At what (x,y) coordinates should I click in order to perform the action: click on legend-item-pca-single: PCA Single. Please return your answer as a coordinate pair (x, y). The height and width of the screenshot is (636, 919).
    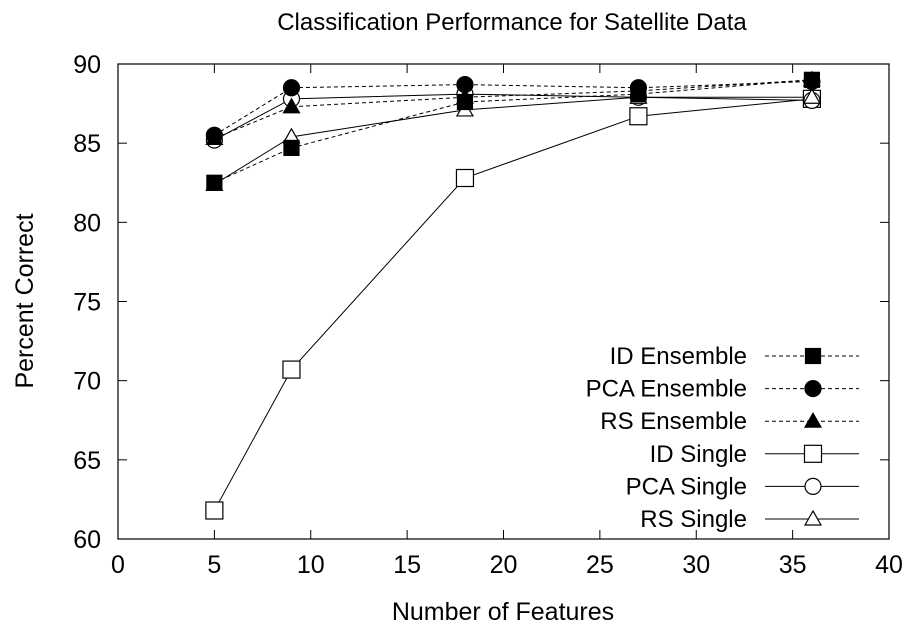
    Looking at the image, I should click on (742, 486).